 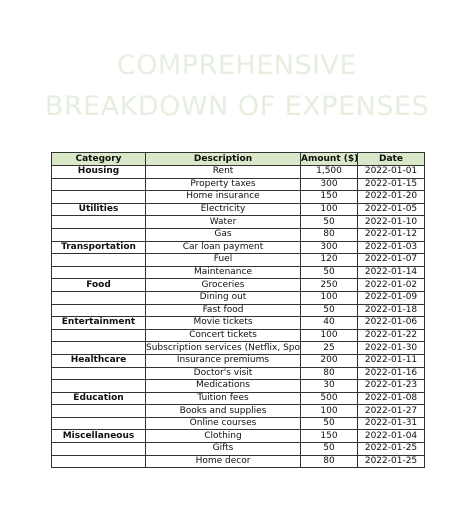 What do you see at coordinates (98, 398) in the screenshot?
I see `category-cell: Education` at bounding box center [98, 398].